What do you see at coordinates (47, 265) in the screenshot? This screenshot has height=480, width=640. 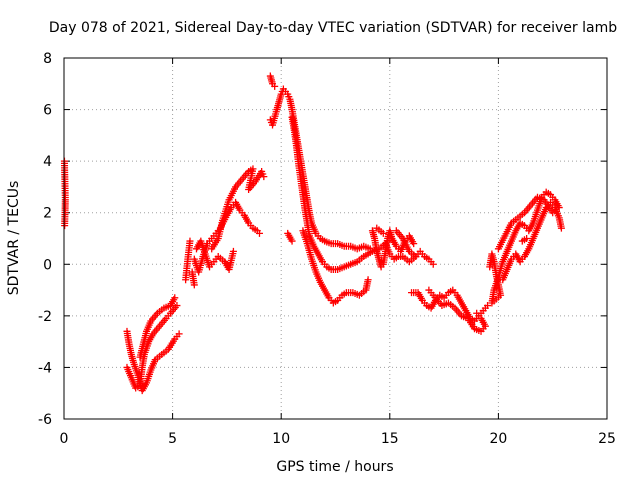 I see `y-tick-label: 0` at bounding box center [47, 265].